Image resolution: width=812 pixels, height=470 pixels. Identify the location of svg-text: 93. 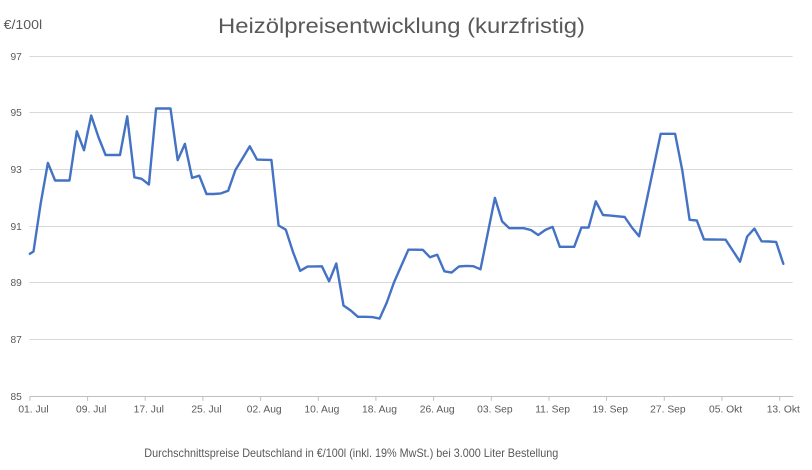
(16, 170).